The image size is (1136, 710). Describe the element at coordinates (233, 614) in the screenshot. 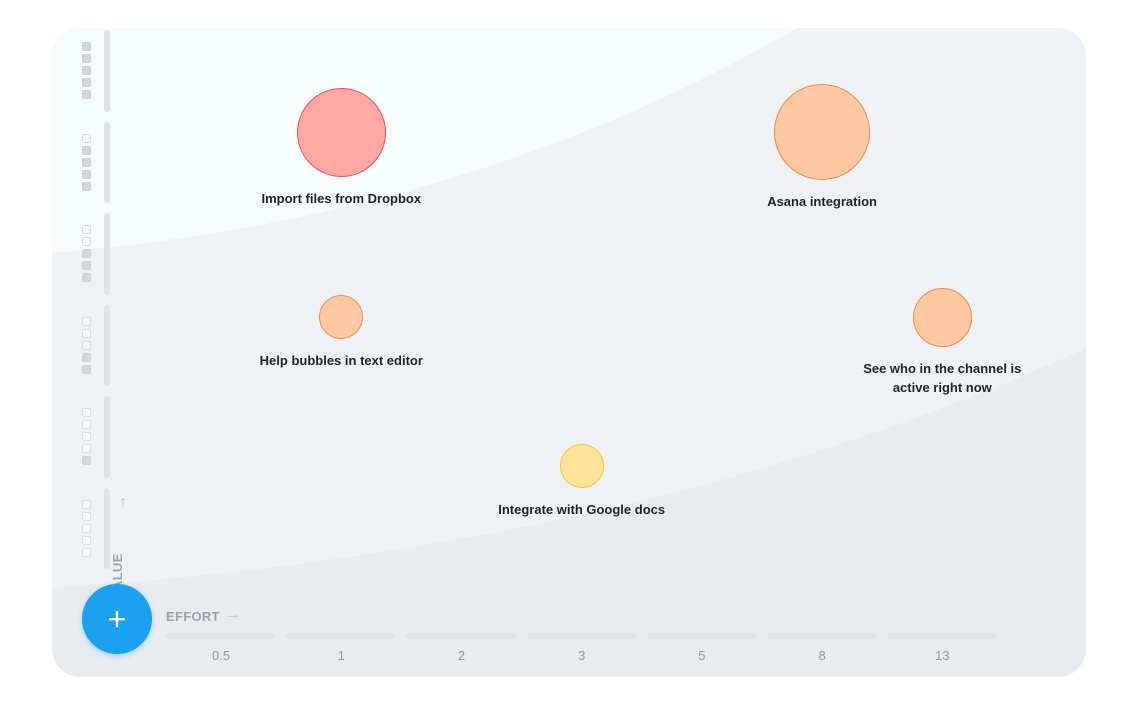

I see `effort-arrow-icon: →` at that location.